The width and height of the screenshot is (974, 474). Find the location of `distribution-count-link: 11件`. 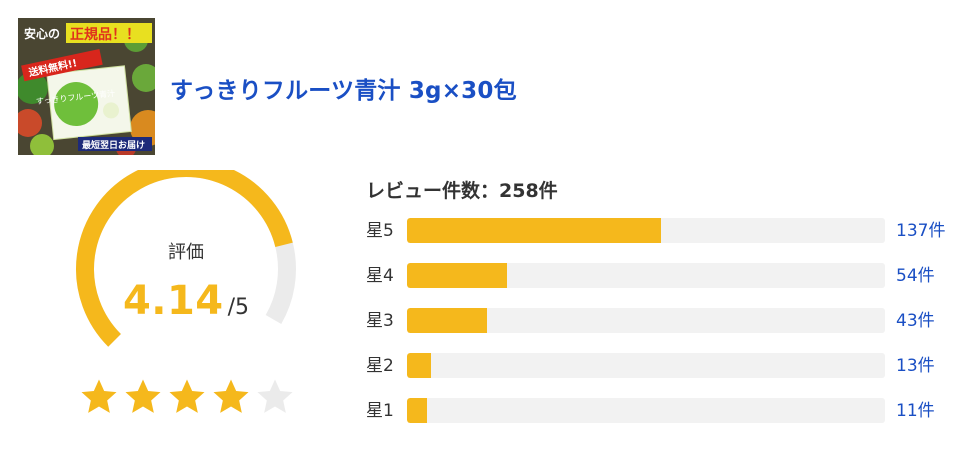

distribution-count-link: 11件 is located at coordinates (915, 411).